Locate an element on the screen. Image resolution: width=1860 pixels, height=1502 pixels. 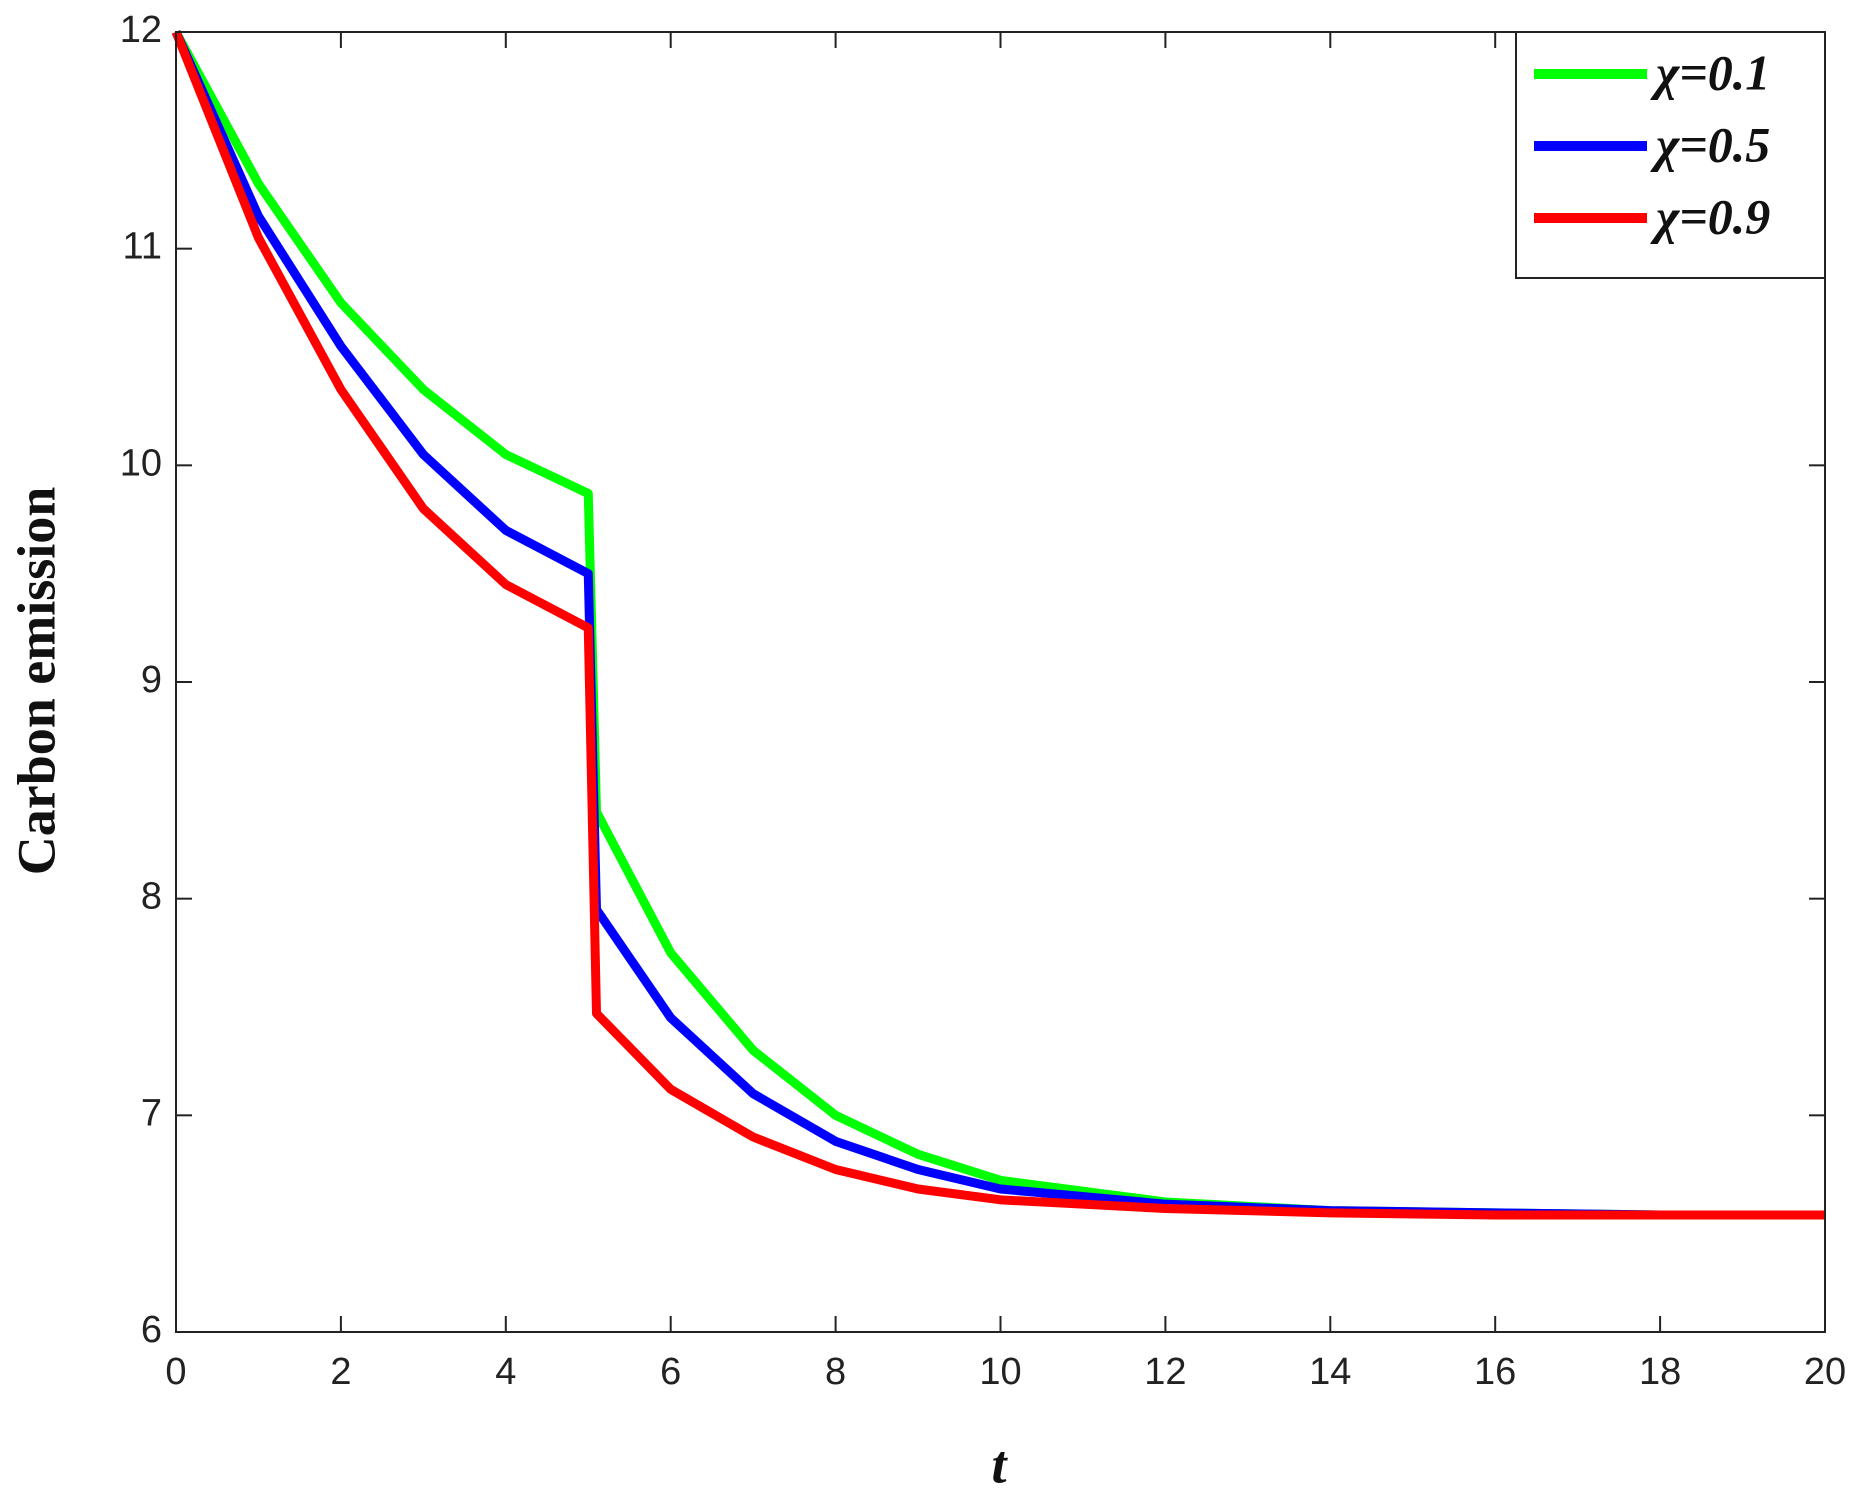
y-tick-label: 10 is located at coordinates (141, 463).